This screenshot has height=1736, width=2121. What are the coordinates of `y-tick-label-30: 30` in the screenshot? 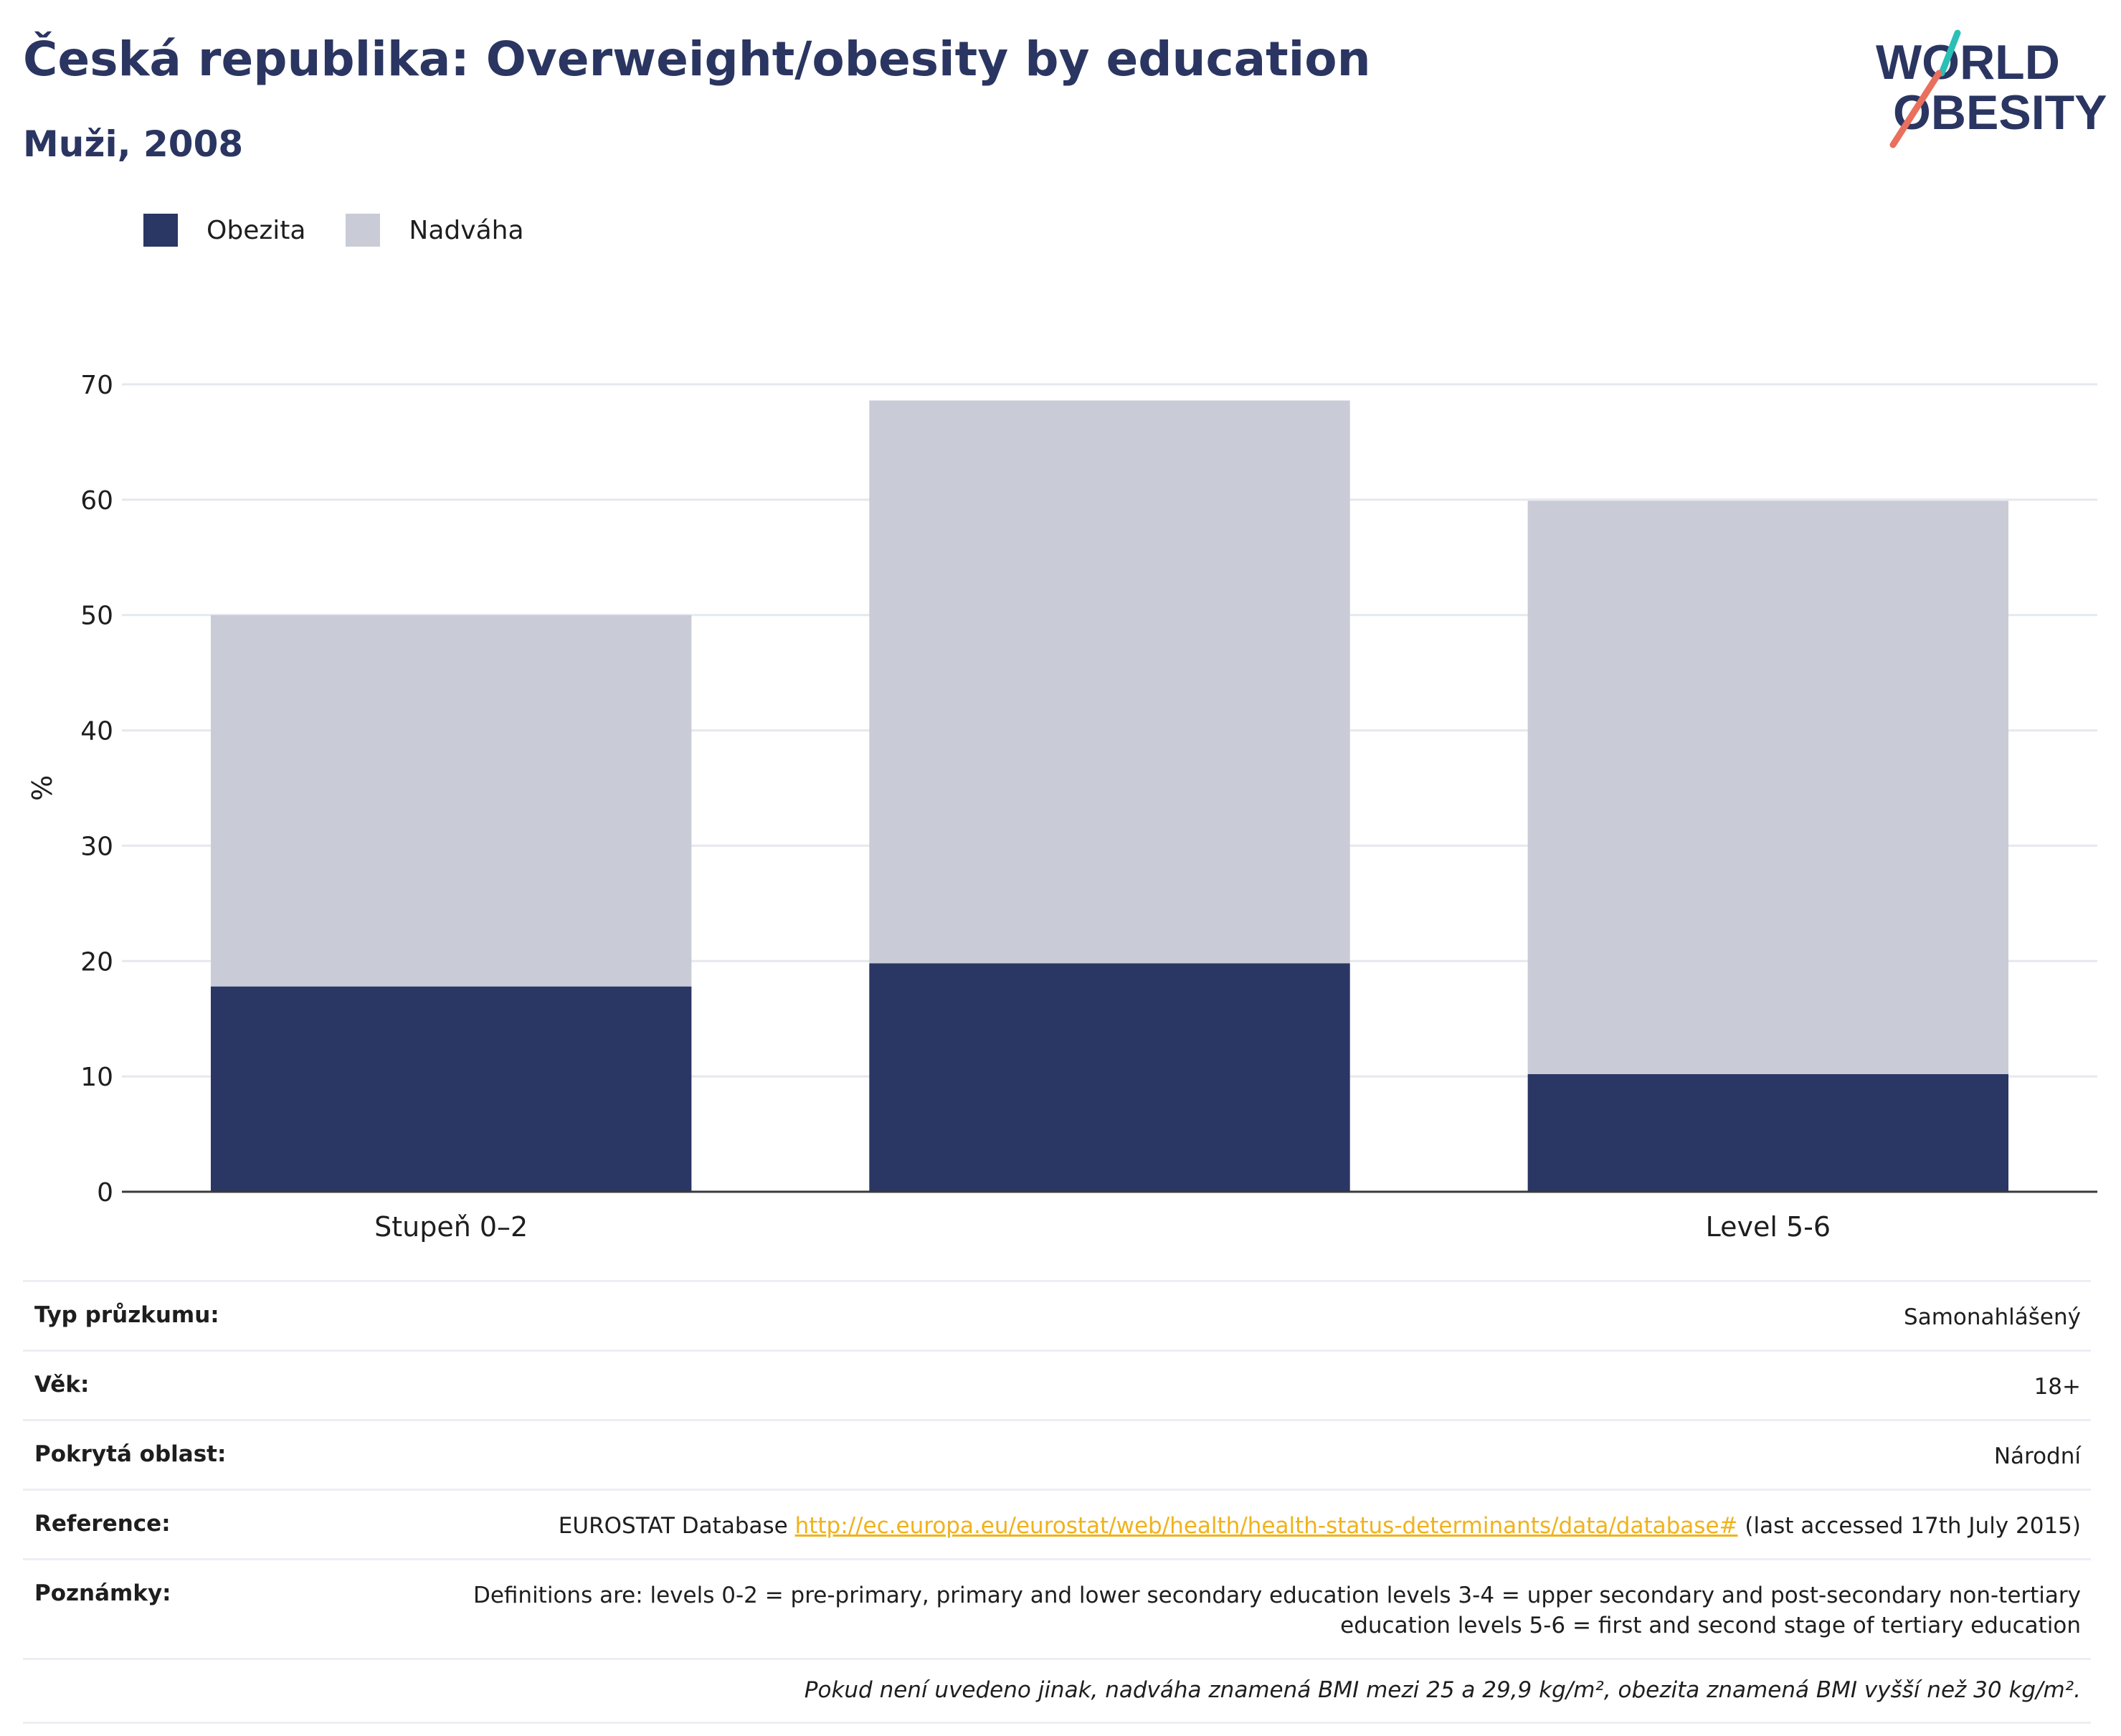 It's located at (96, 847).